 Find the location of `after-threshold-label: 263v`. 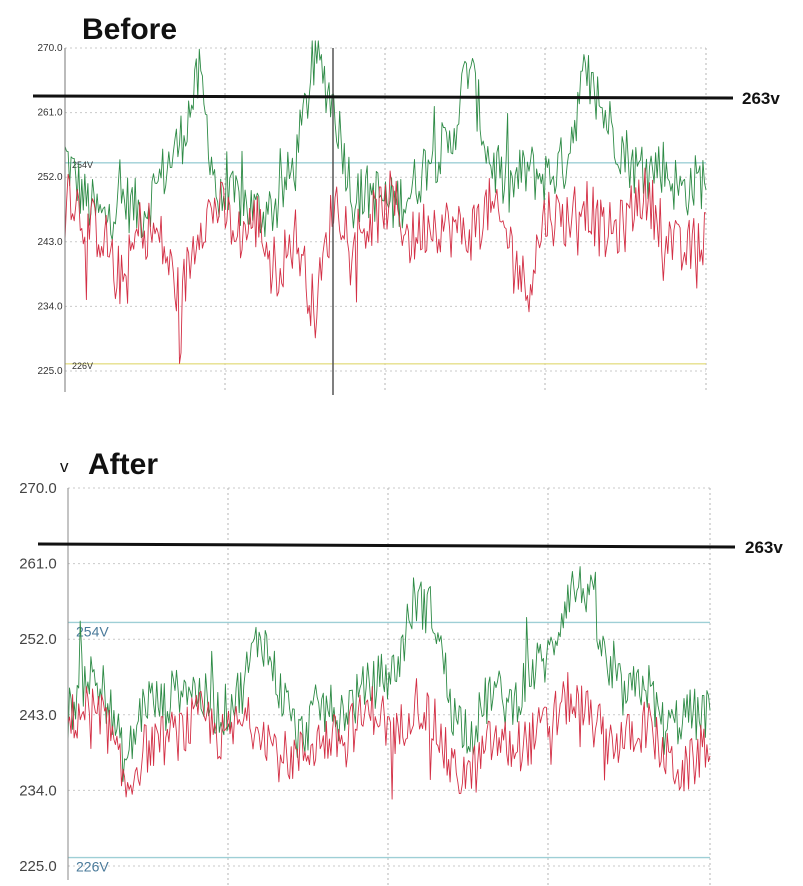

after-threshold-label: 263v is located at coordinates (764, 547).